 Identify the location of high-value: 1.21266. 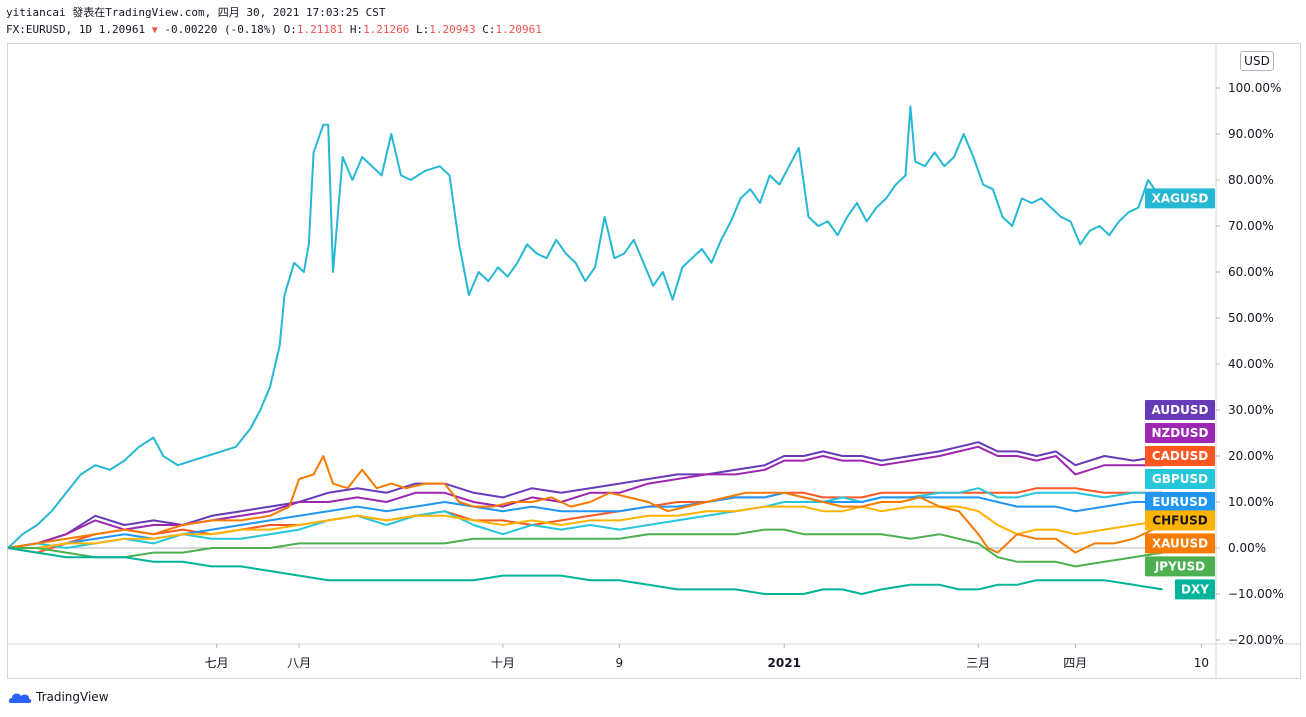
(386, 29).